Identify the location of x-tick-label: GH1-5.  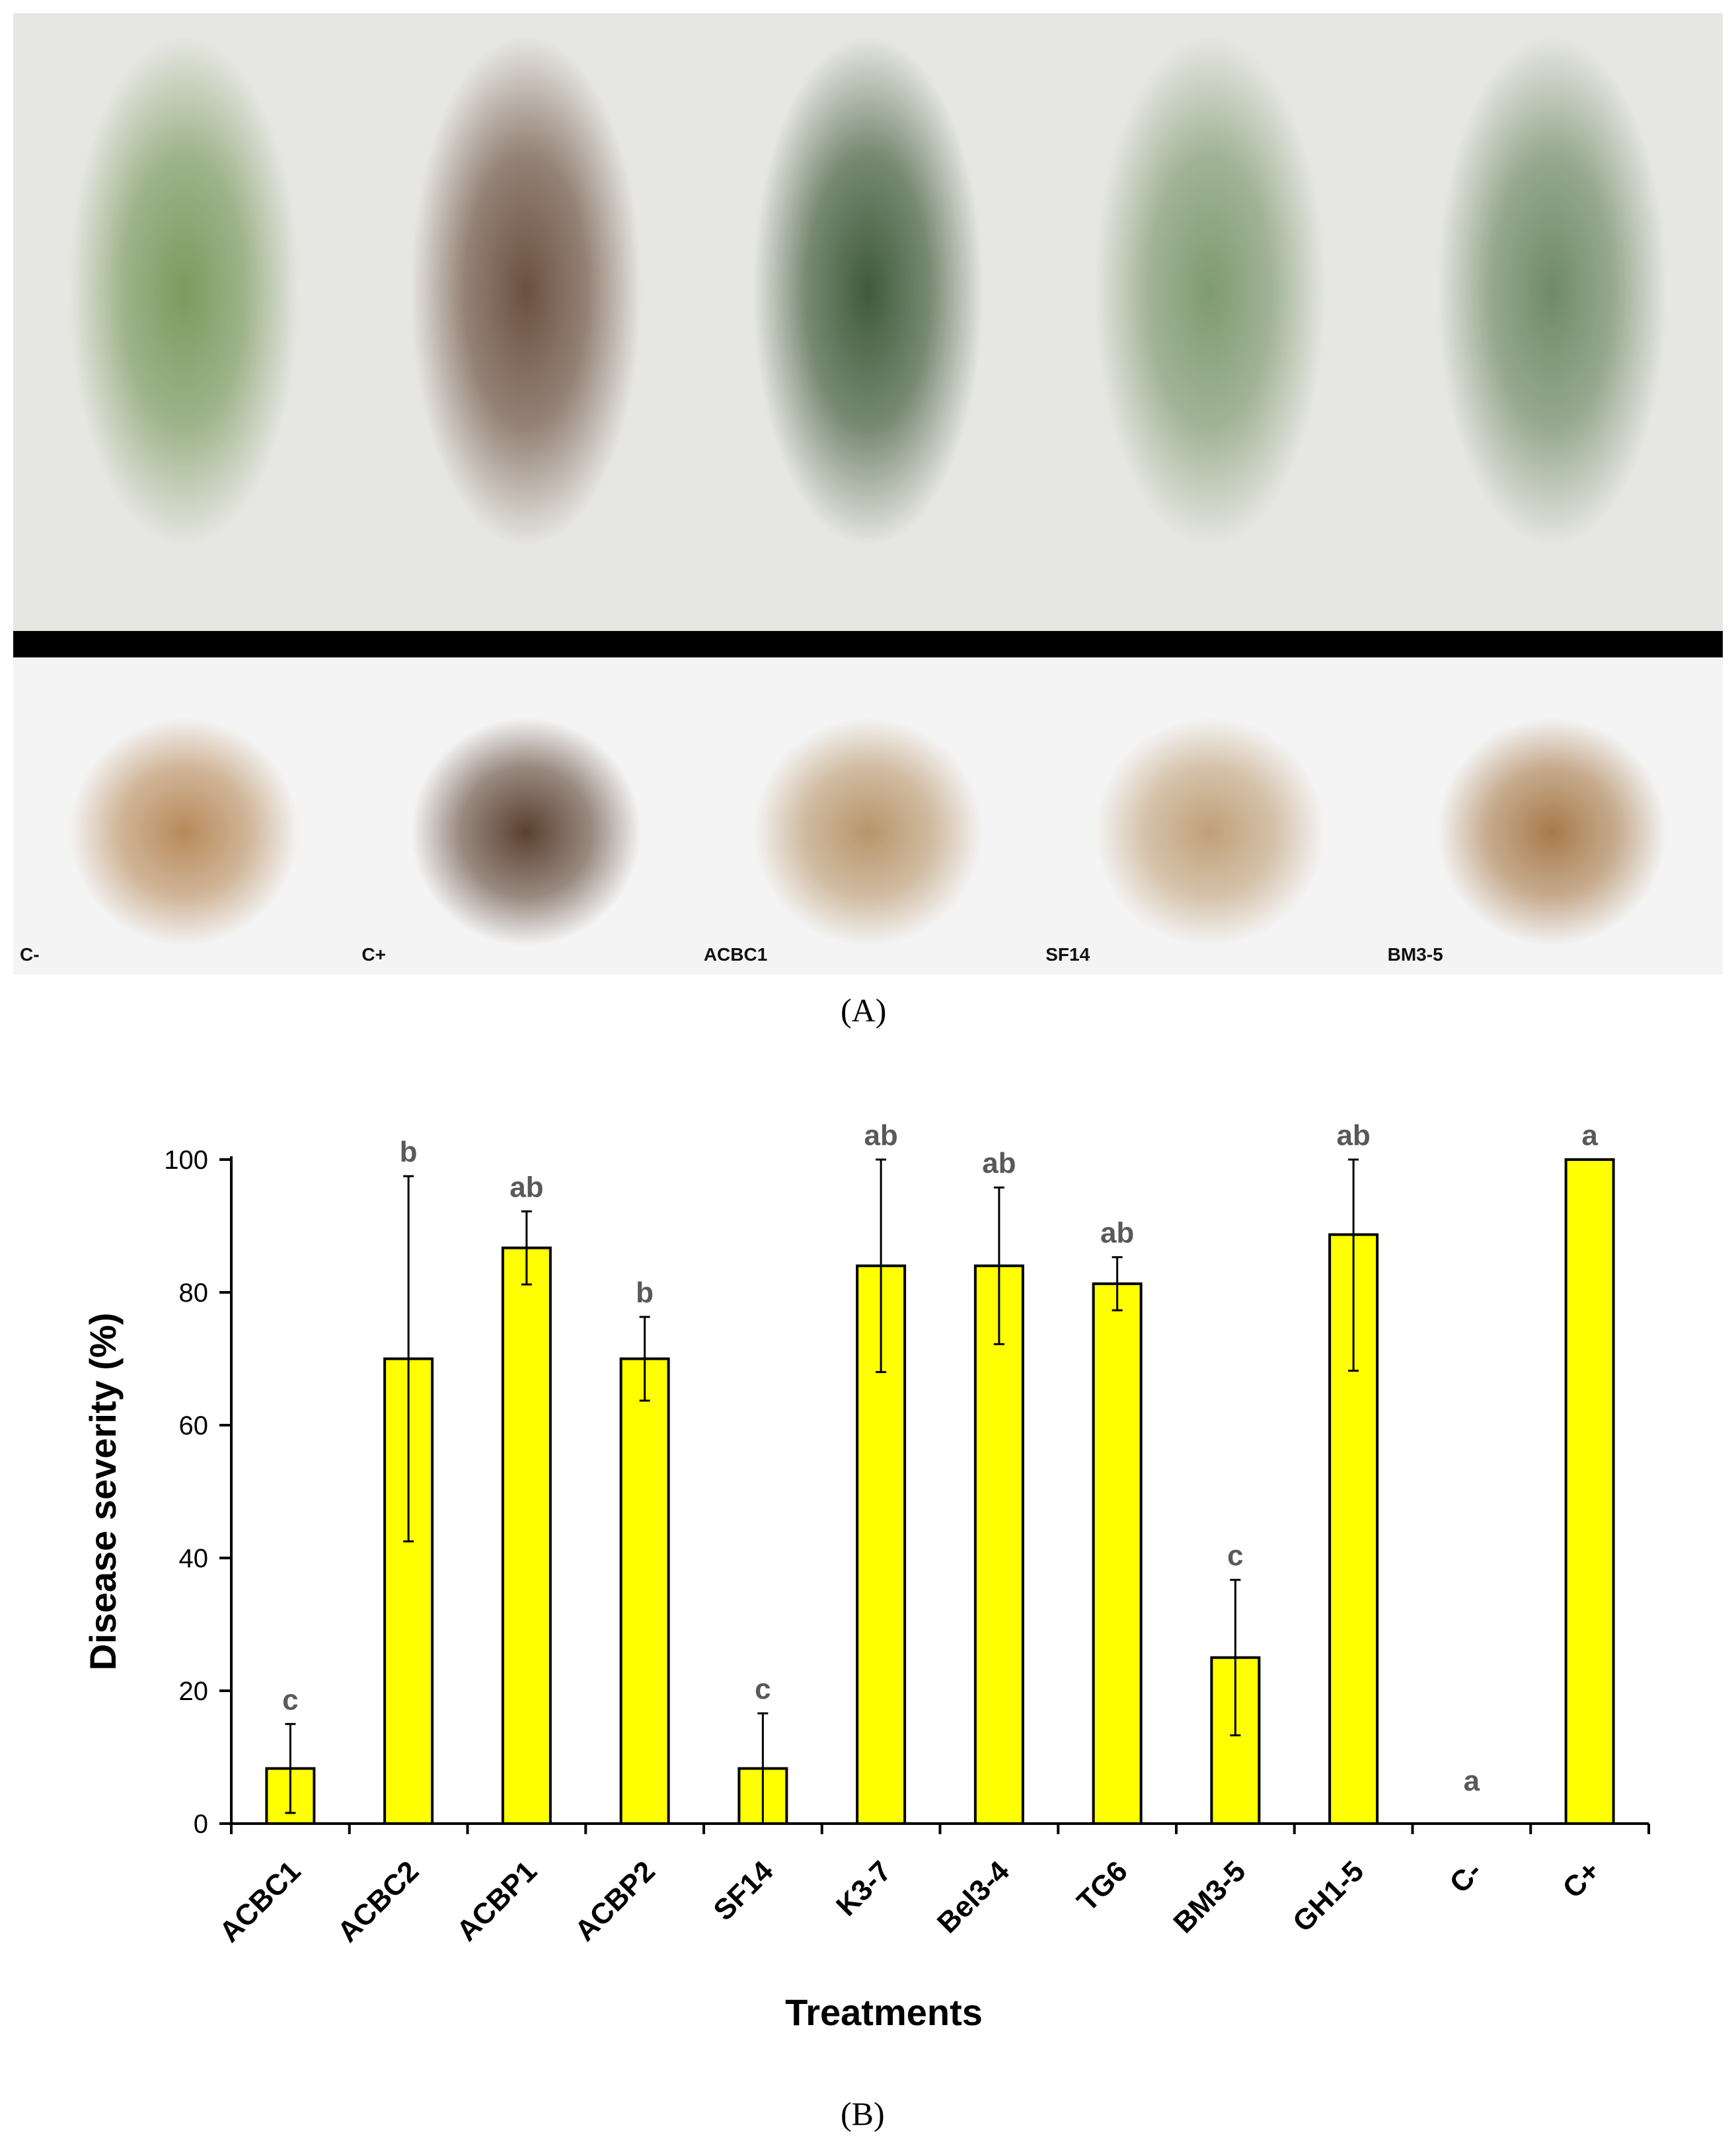
(1328, 1897).